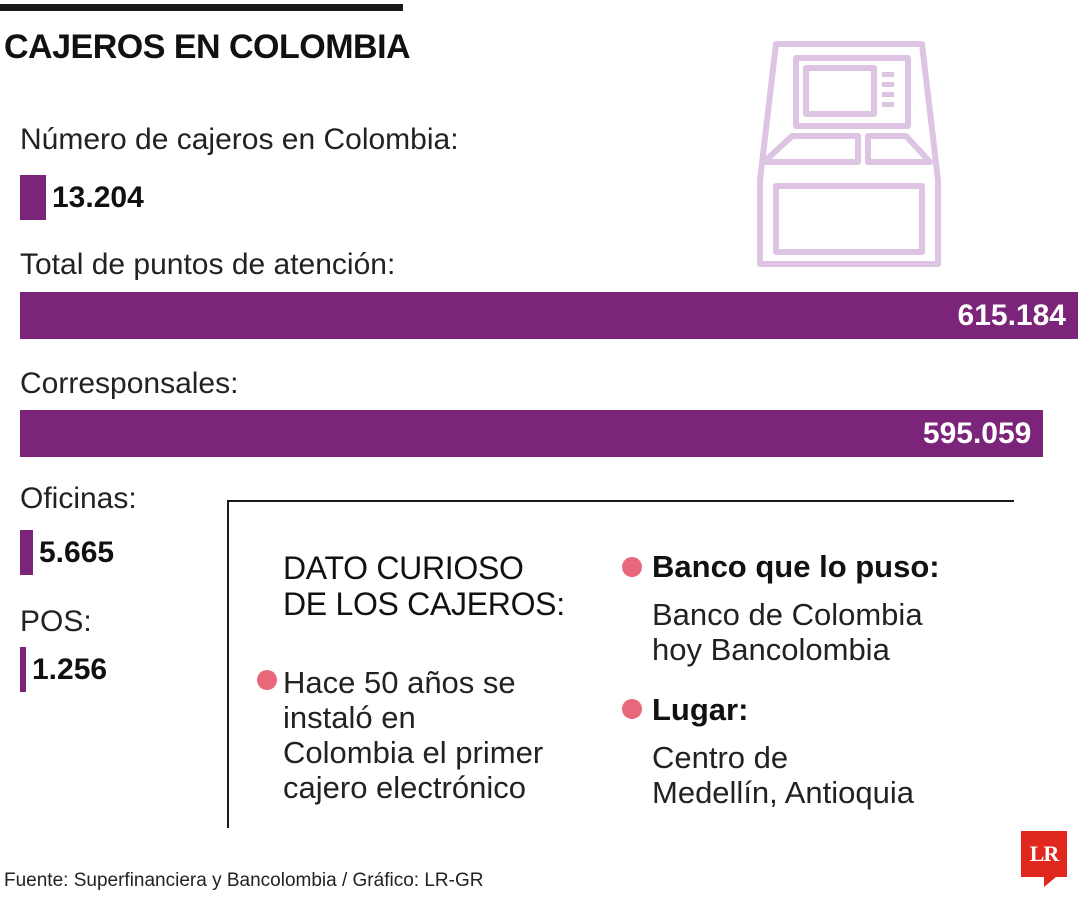 The width and height of the screenshot is (1080, 900). I want to click on bullet-dot-banco, so click(632, 567).